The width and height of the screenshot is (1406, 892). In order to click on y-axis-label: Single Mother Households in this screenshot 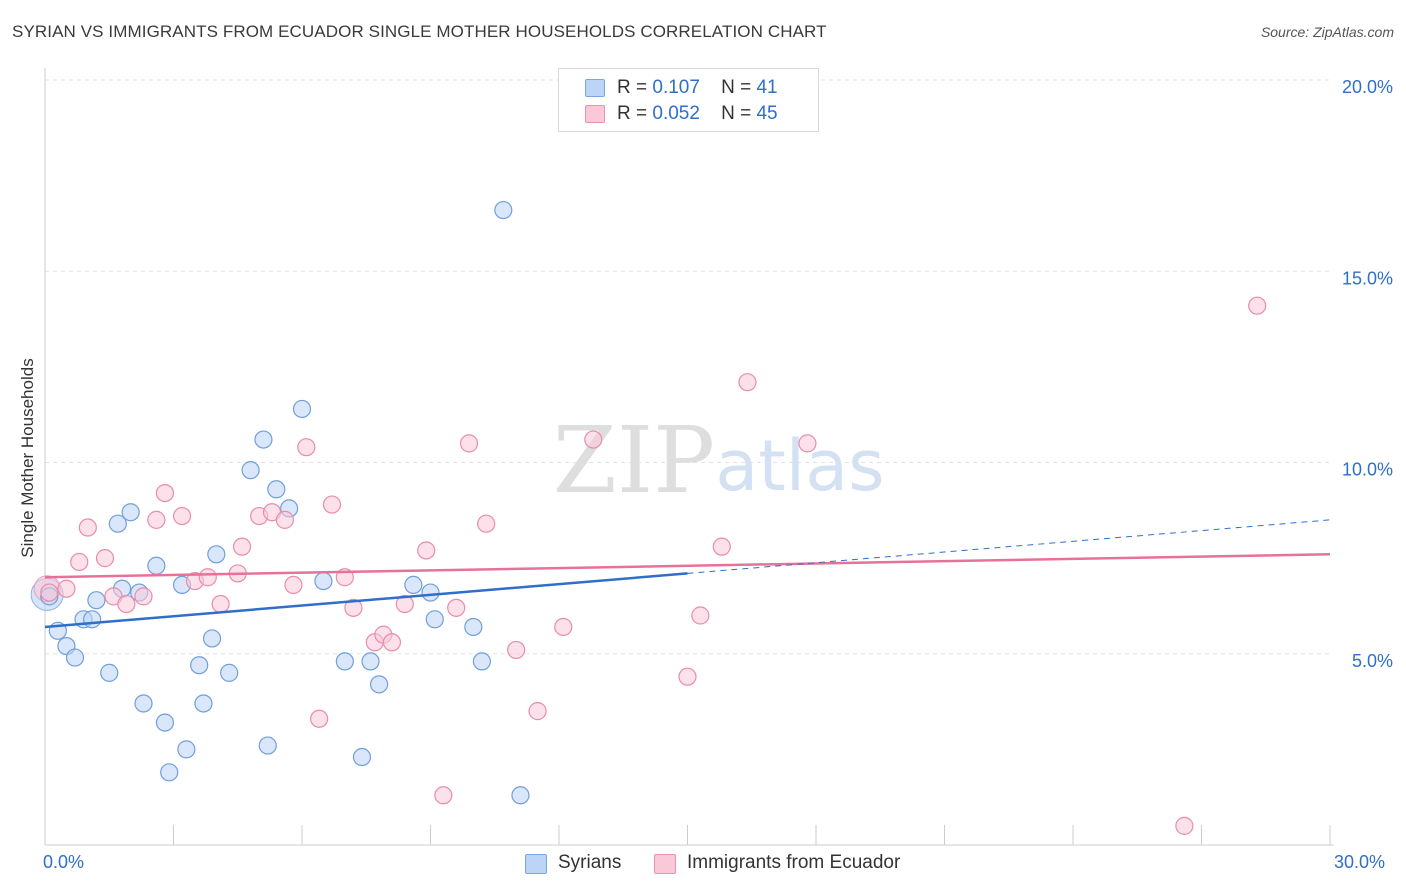, I will do `click(27, 458)`.